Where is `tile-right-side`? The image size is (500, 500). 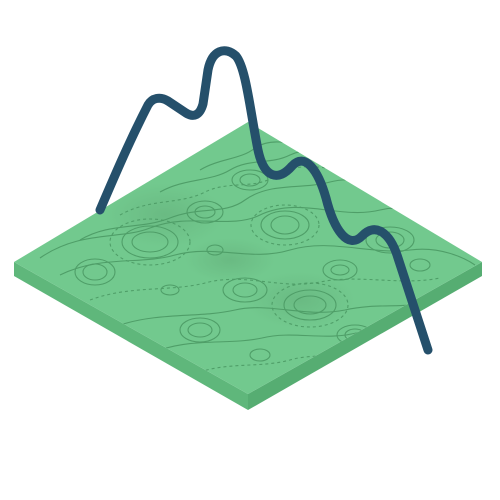 tile-right-side is located at coordinates (365, 336).